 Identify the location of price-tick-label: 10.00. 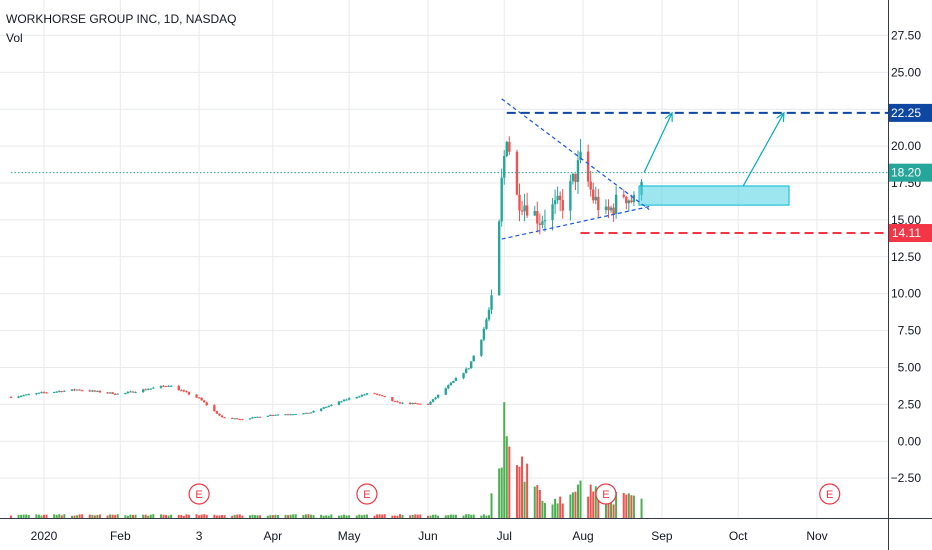
(906, 294).